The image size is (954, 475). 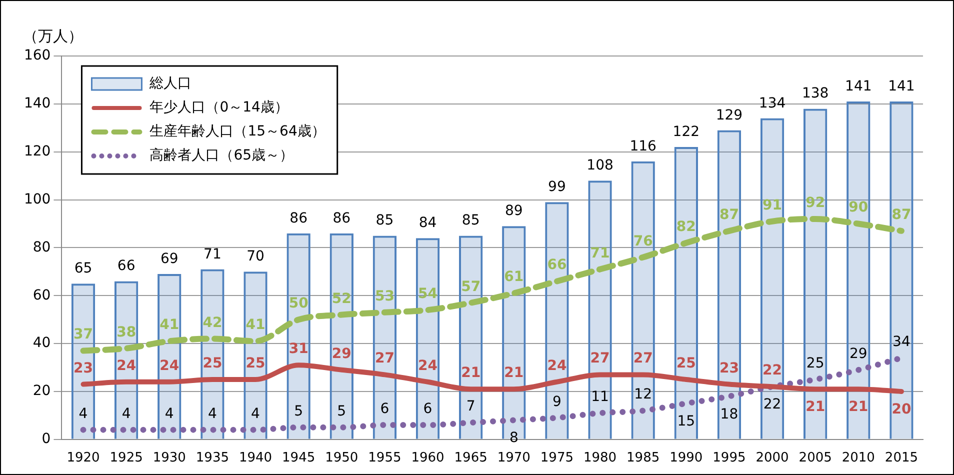 I want to click on data-label: 70, so click(x=255, y=256).